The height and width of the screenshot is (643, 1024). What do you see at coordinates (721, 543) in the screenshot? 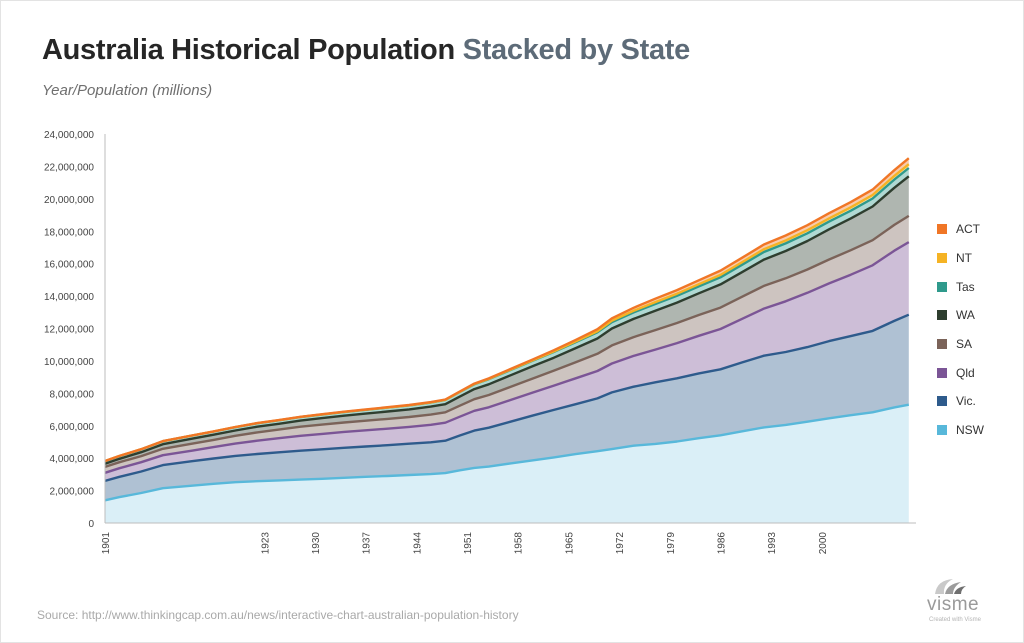
I see `x-tick-label: 1986` at bounding box center [721, 543].